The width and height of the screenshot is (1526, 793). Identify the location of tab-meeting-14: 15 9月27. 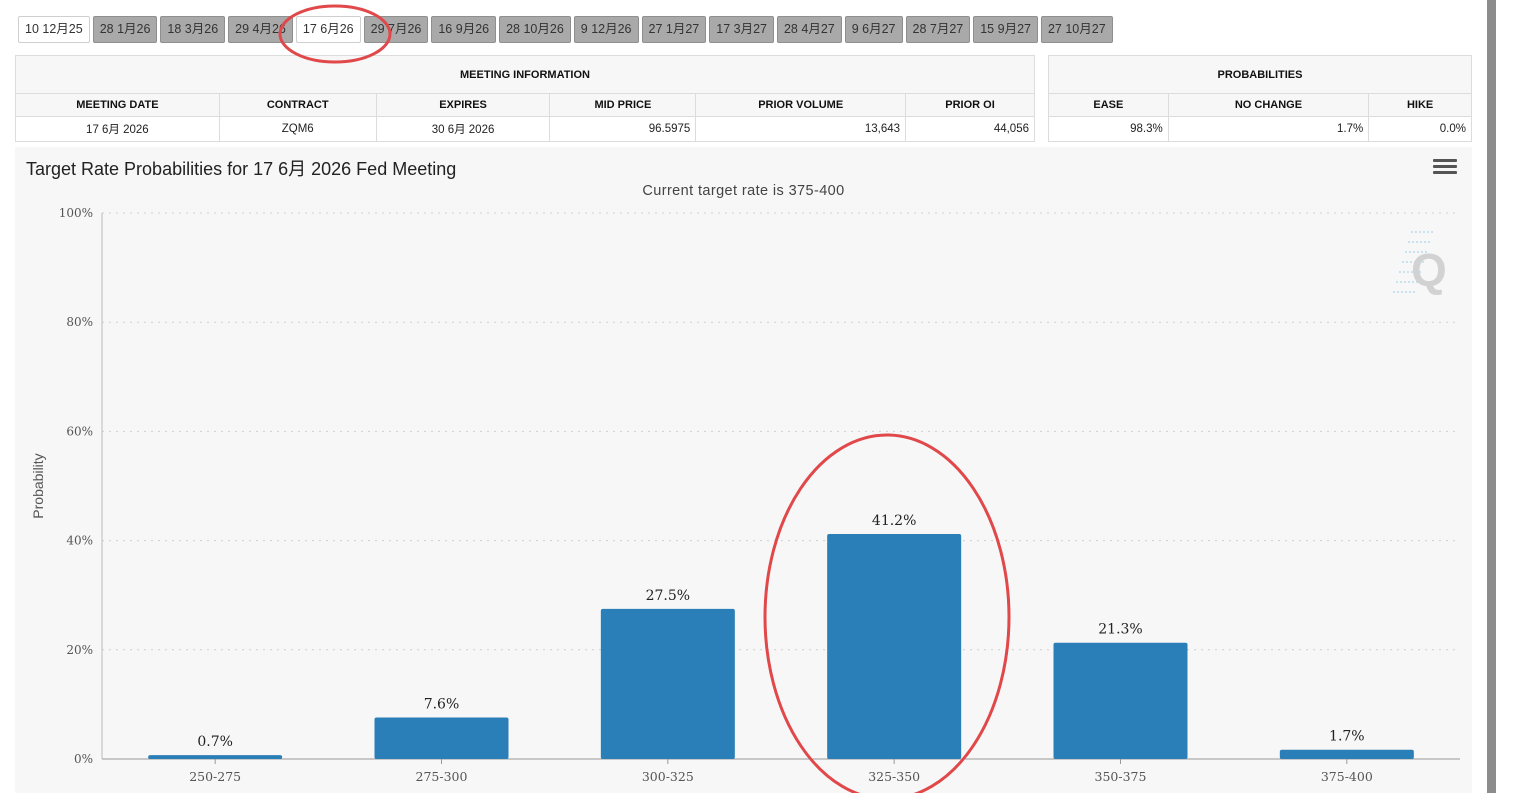
(1005, 29).